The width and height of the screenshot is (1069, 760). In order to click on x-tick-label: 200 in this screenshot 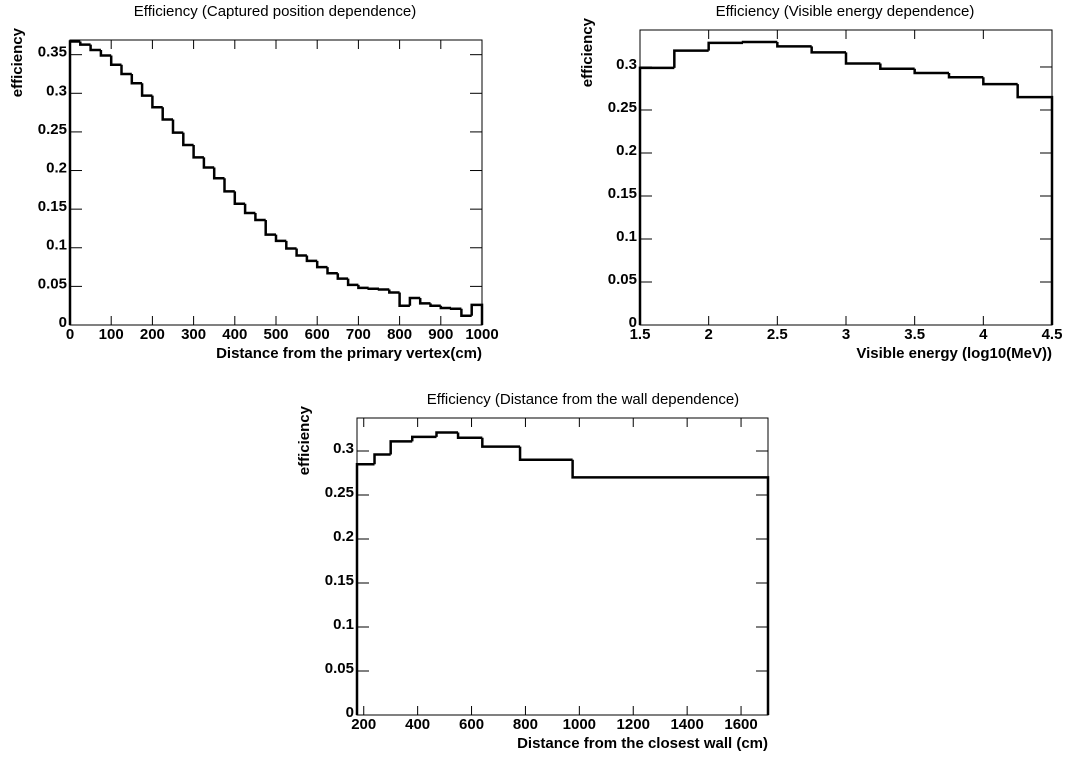, I will do `click(152, 334)`.